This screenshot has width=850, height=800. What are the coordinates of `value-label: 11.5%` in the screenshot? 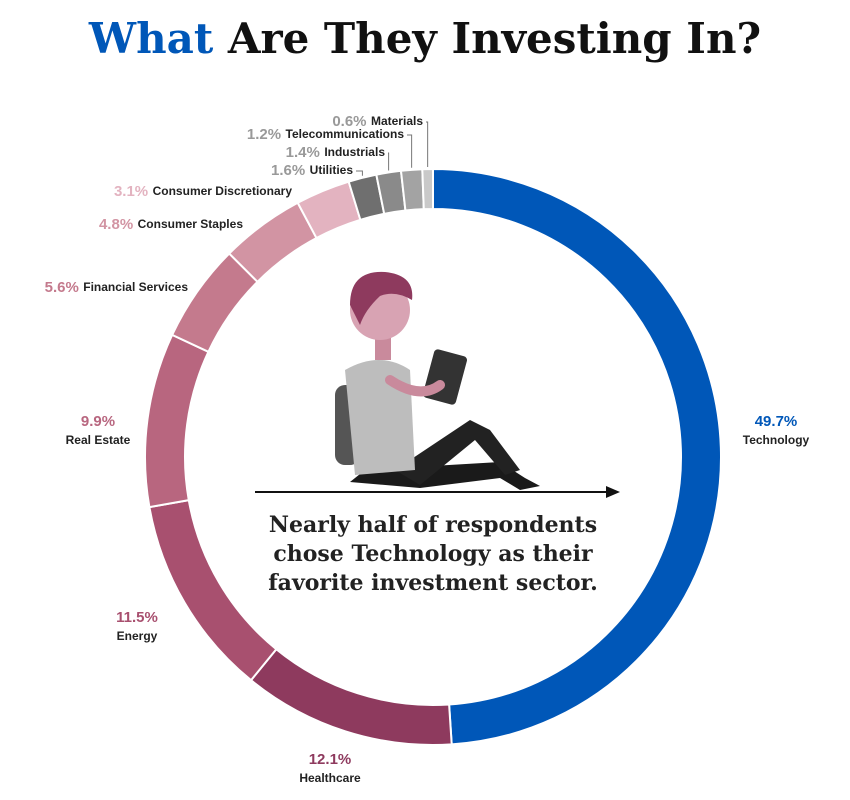 It's located at (137, 617).